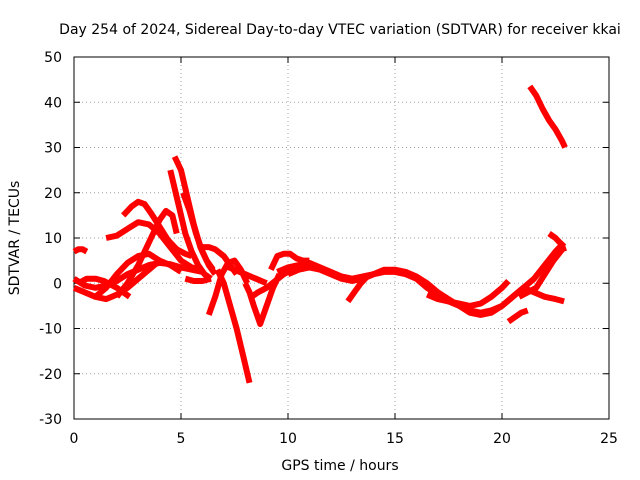  I want to click on y-tick-label: -10, so click(50, 330).